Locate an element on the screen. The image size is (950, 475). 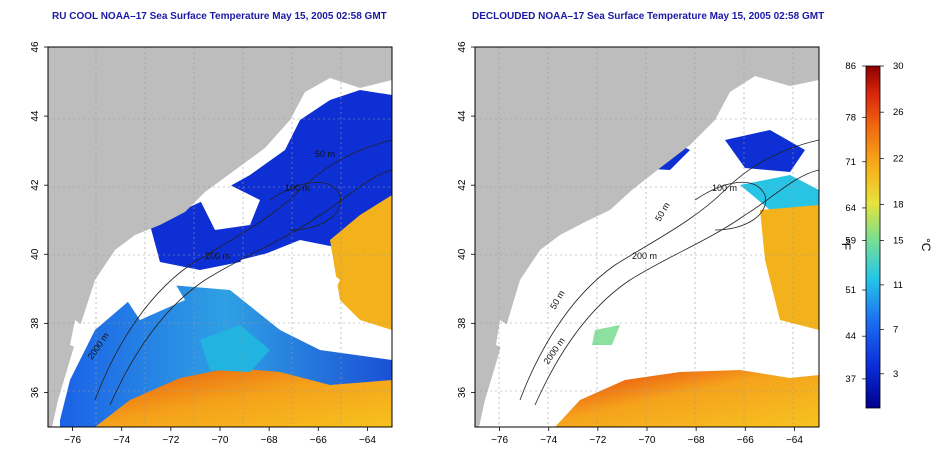
right-x-tick-label: −76 is located at coordinates (499, 440).